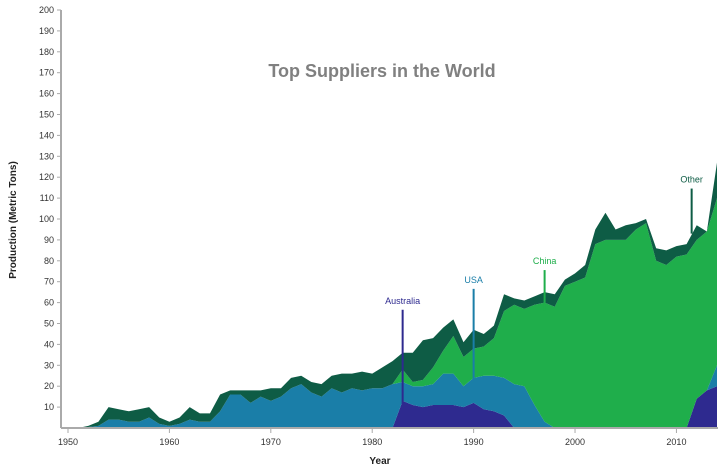 This screenshot has height=474, width=720. What do you see at coordinates (545, 261) in the screenshot?
I see `callout-label-china: China` at bounding box center [545, 261].